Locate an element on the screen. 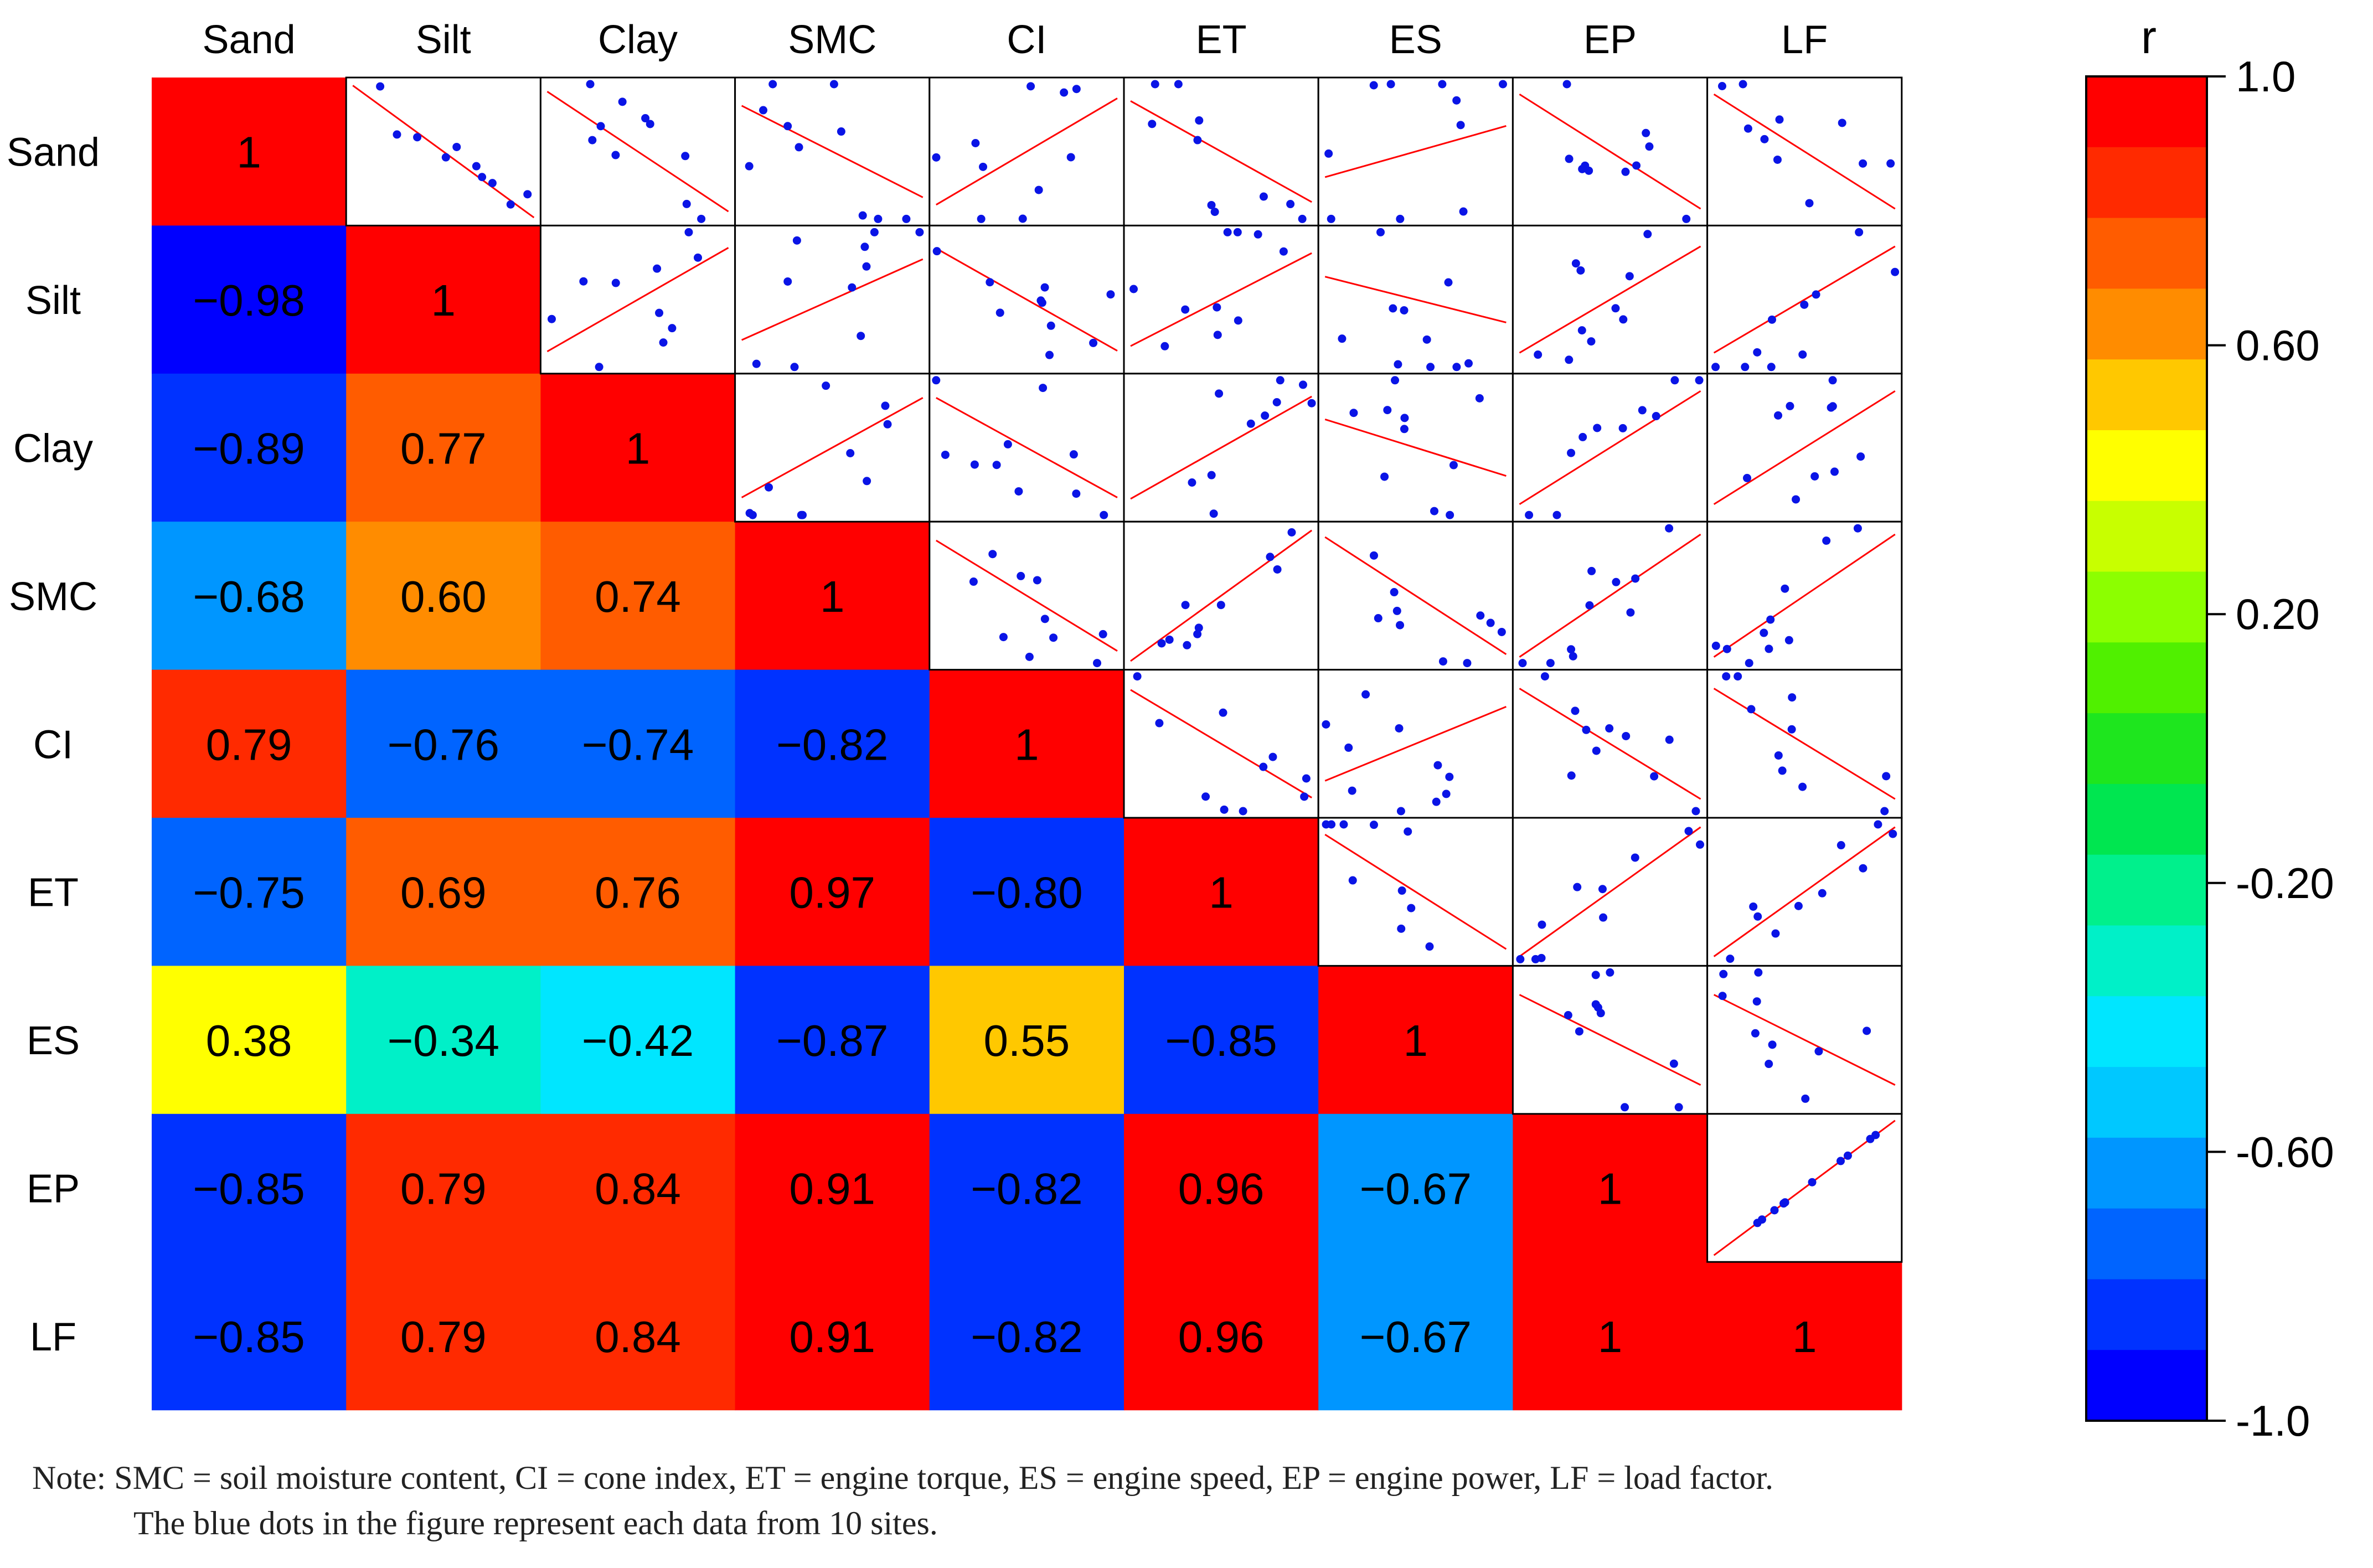  scatter-et-es-point is located at coordinates (1373, 825).